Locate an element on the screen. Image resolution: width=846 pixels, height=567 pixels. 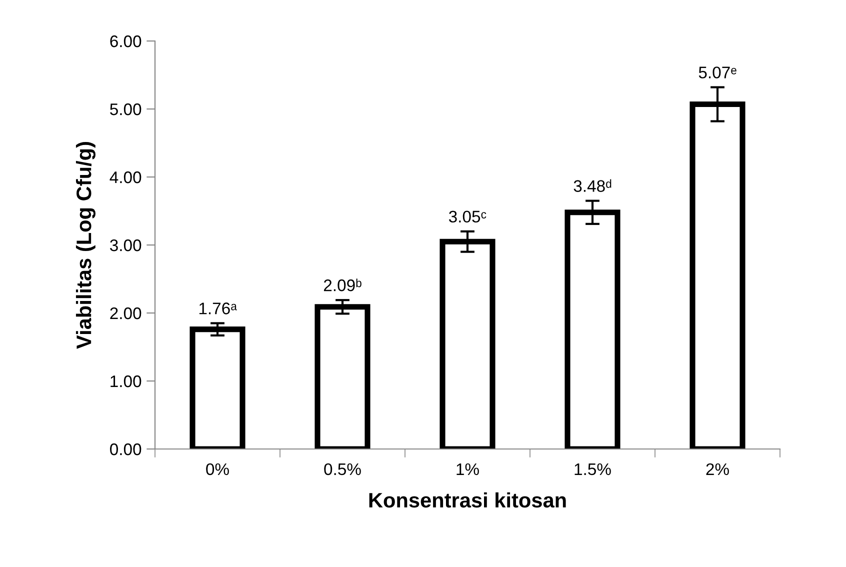
y-tick-label: 2.00 is located at coordinates (126, 313).